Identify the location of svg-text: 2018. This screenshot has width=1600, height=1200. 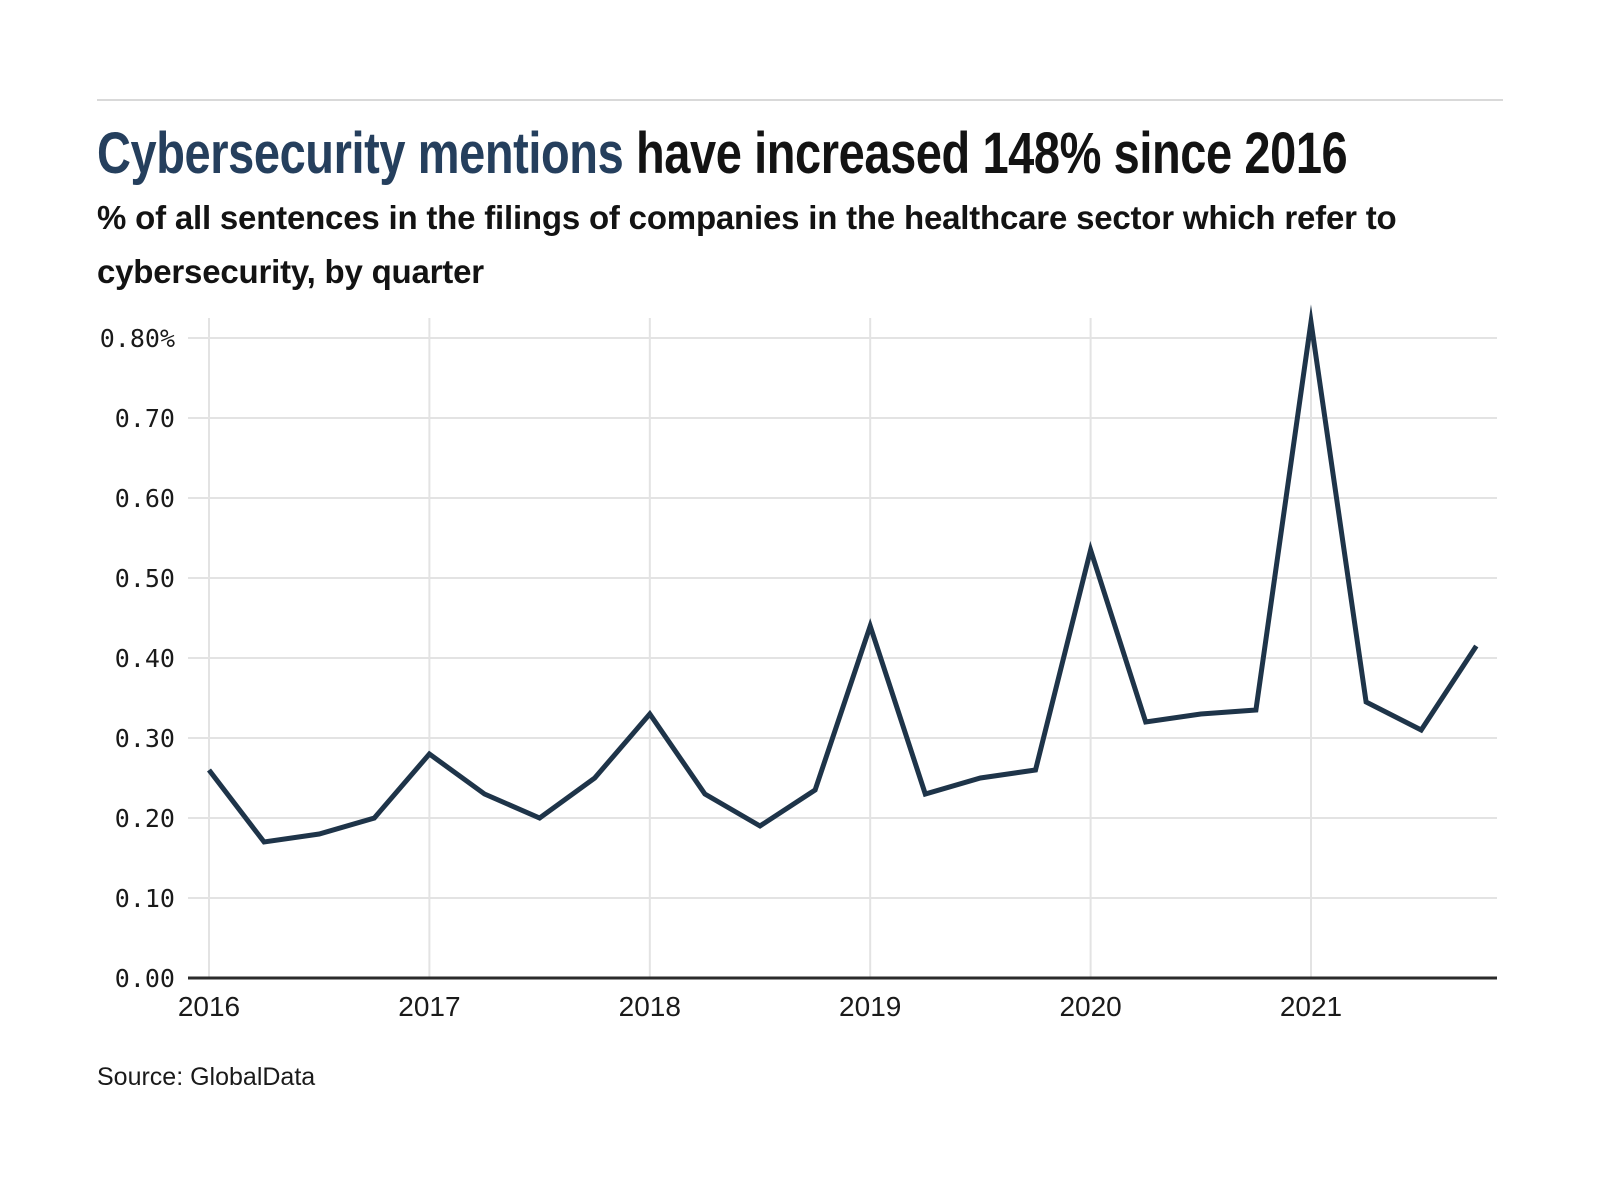
(650, 1006).